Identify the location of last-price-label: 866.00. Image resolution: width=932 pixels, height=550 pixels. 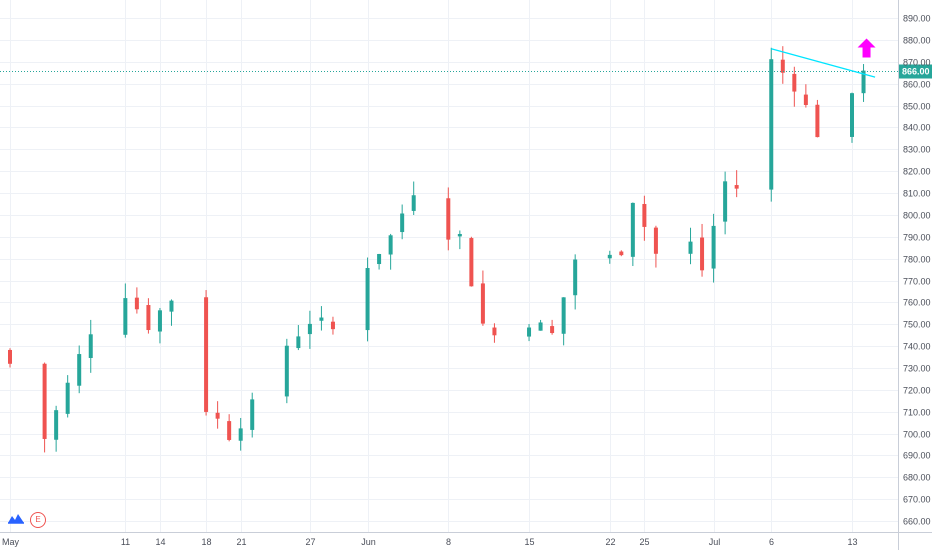
(916, 72).